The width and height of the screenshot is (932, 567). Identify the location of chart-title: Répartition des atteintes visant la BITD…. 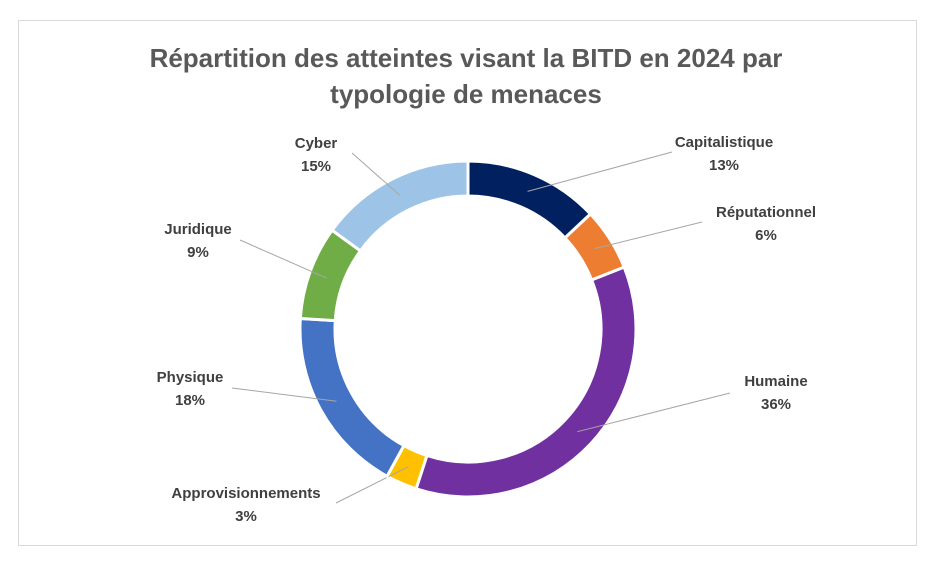
(466, 76).